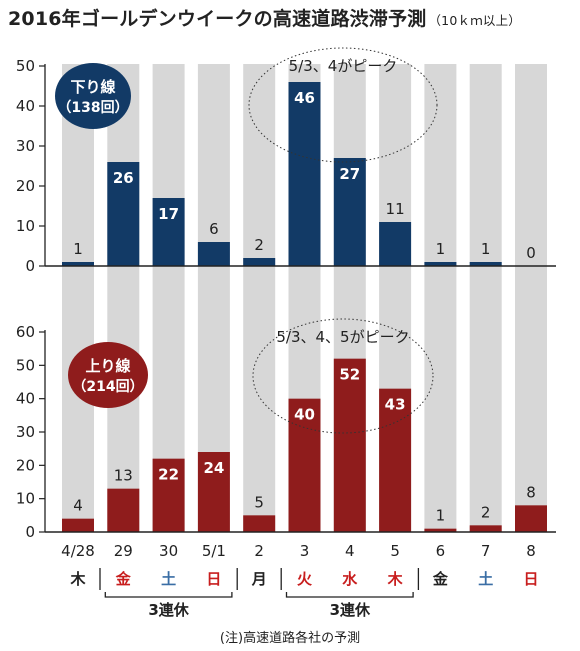 The width and height of the screenshot is (580, 651). Describe the element at coordinates (25, 365) in the screenshot. I see `y-tick-label-up: 50` at that location.